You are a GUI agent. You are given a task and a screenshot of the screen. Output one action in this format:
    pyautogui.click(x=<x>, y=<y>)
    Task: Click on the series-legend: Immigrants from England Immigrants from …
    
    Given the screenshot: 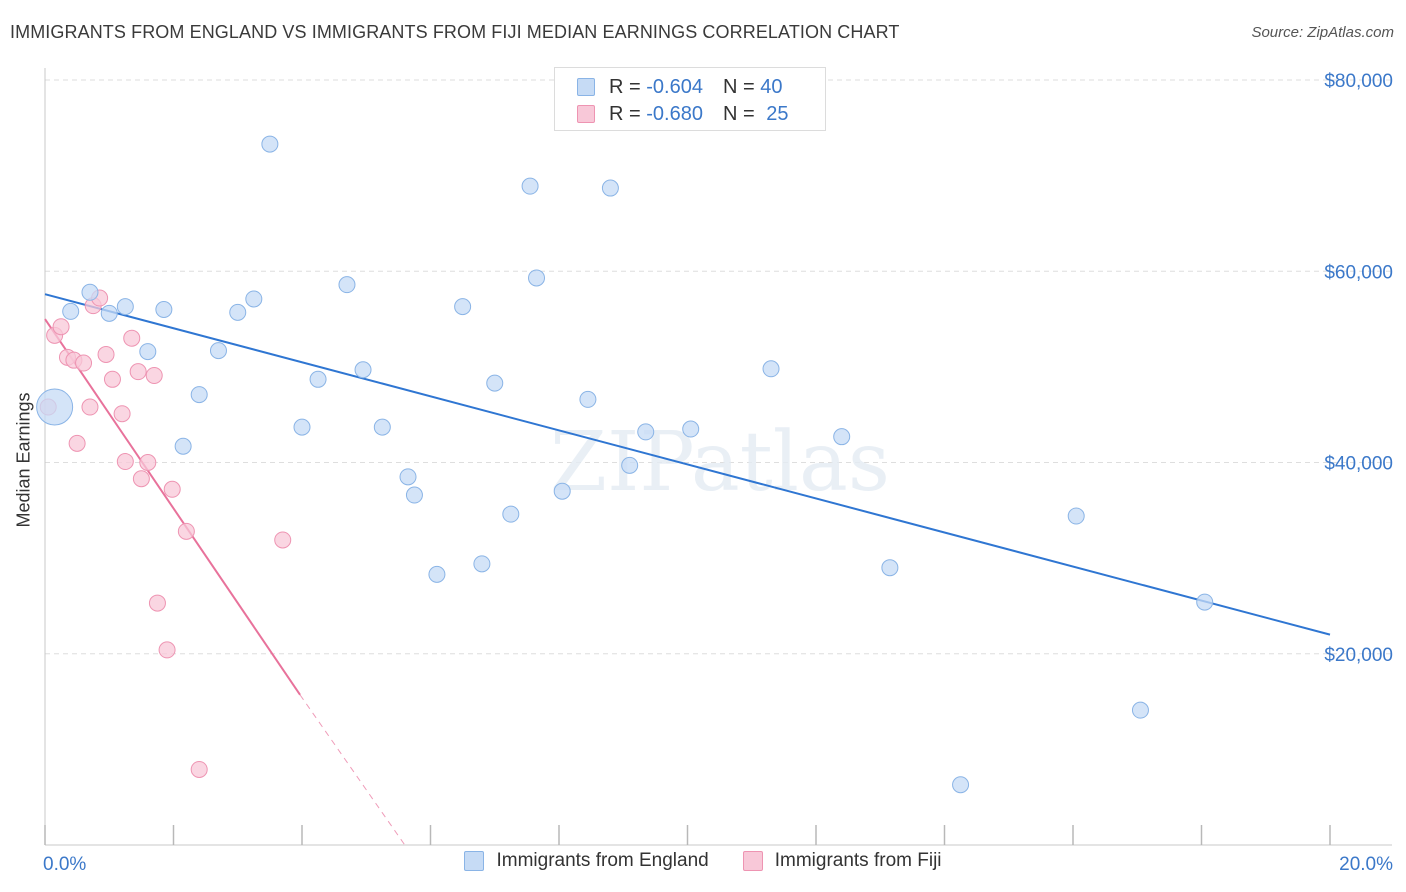 What is the action you would take?
    pyautogui.click(x=703, y=861)
    